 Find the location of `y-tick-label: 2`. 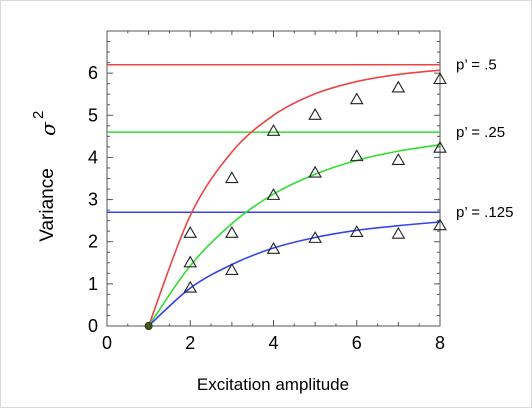

y-tick-label: 2 is located at coordinates (93, 242).